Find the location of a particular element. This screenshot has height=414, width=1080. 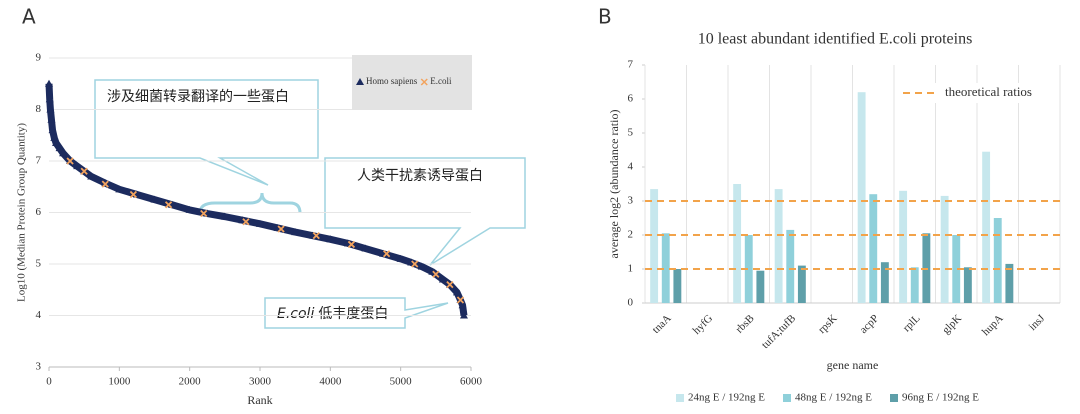

callout-box is located at coordinates (356, 313).